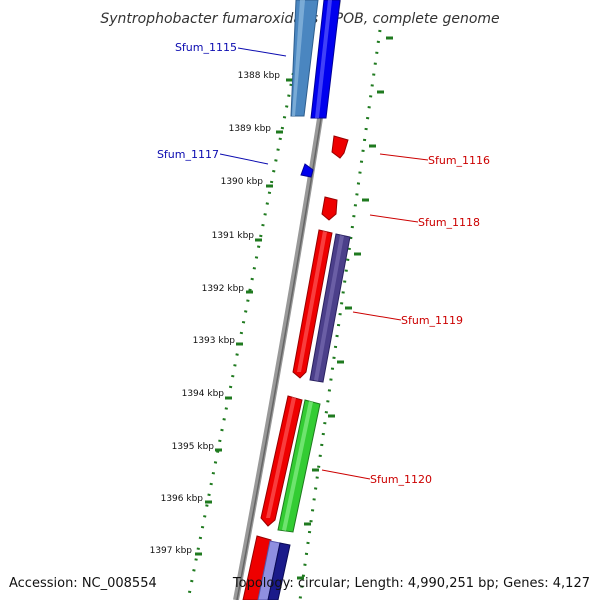 The height and width of the screenshot is (600, 600). I want to click on gene-navy-feature, so click(279, 571).